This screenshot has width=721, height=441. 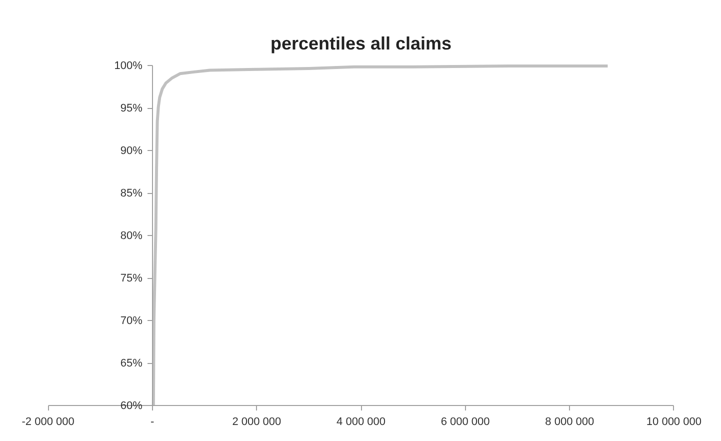 I want to click on y-tick-label: 95%, so click(x=131, y=108).